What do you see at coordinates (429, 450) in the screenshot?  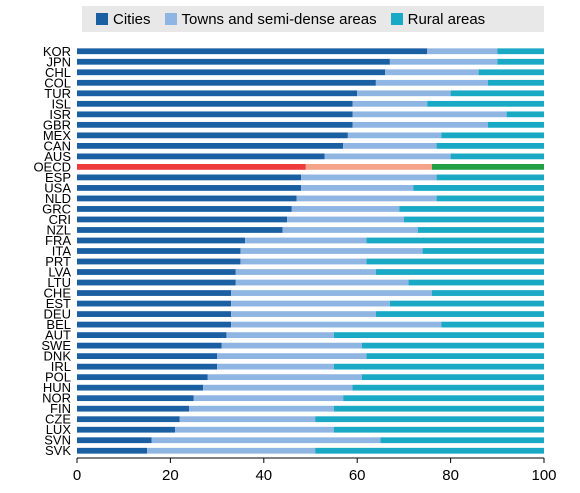 I see `bar-svk-rural` at bounding box center [429, 450].